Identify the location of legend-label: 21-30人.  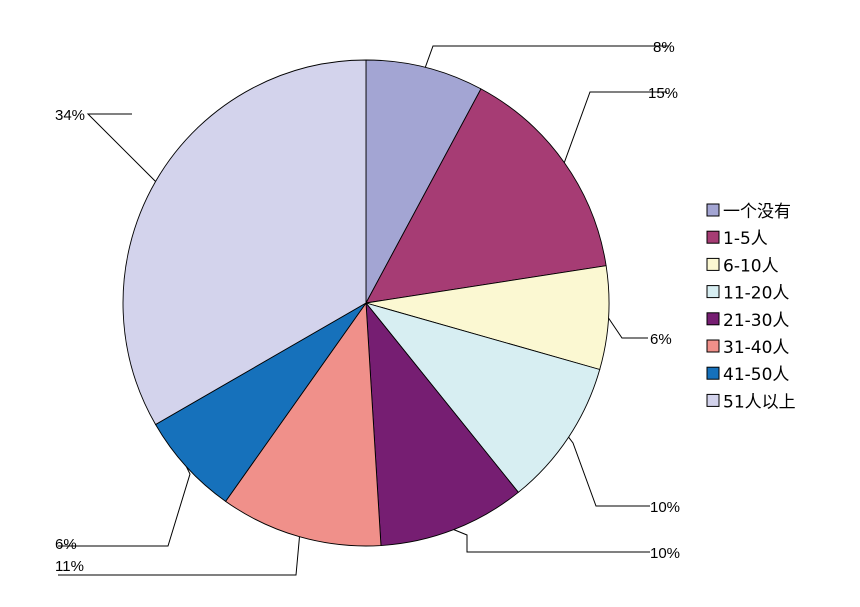
(756, 321).